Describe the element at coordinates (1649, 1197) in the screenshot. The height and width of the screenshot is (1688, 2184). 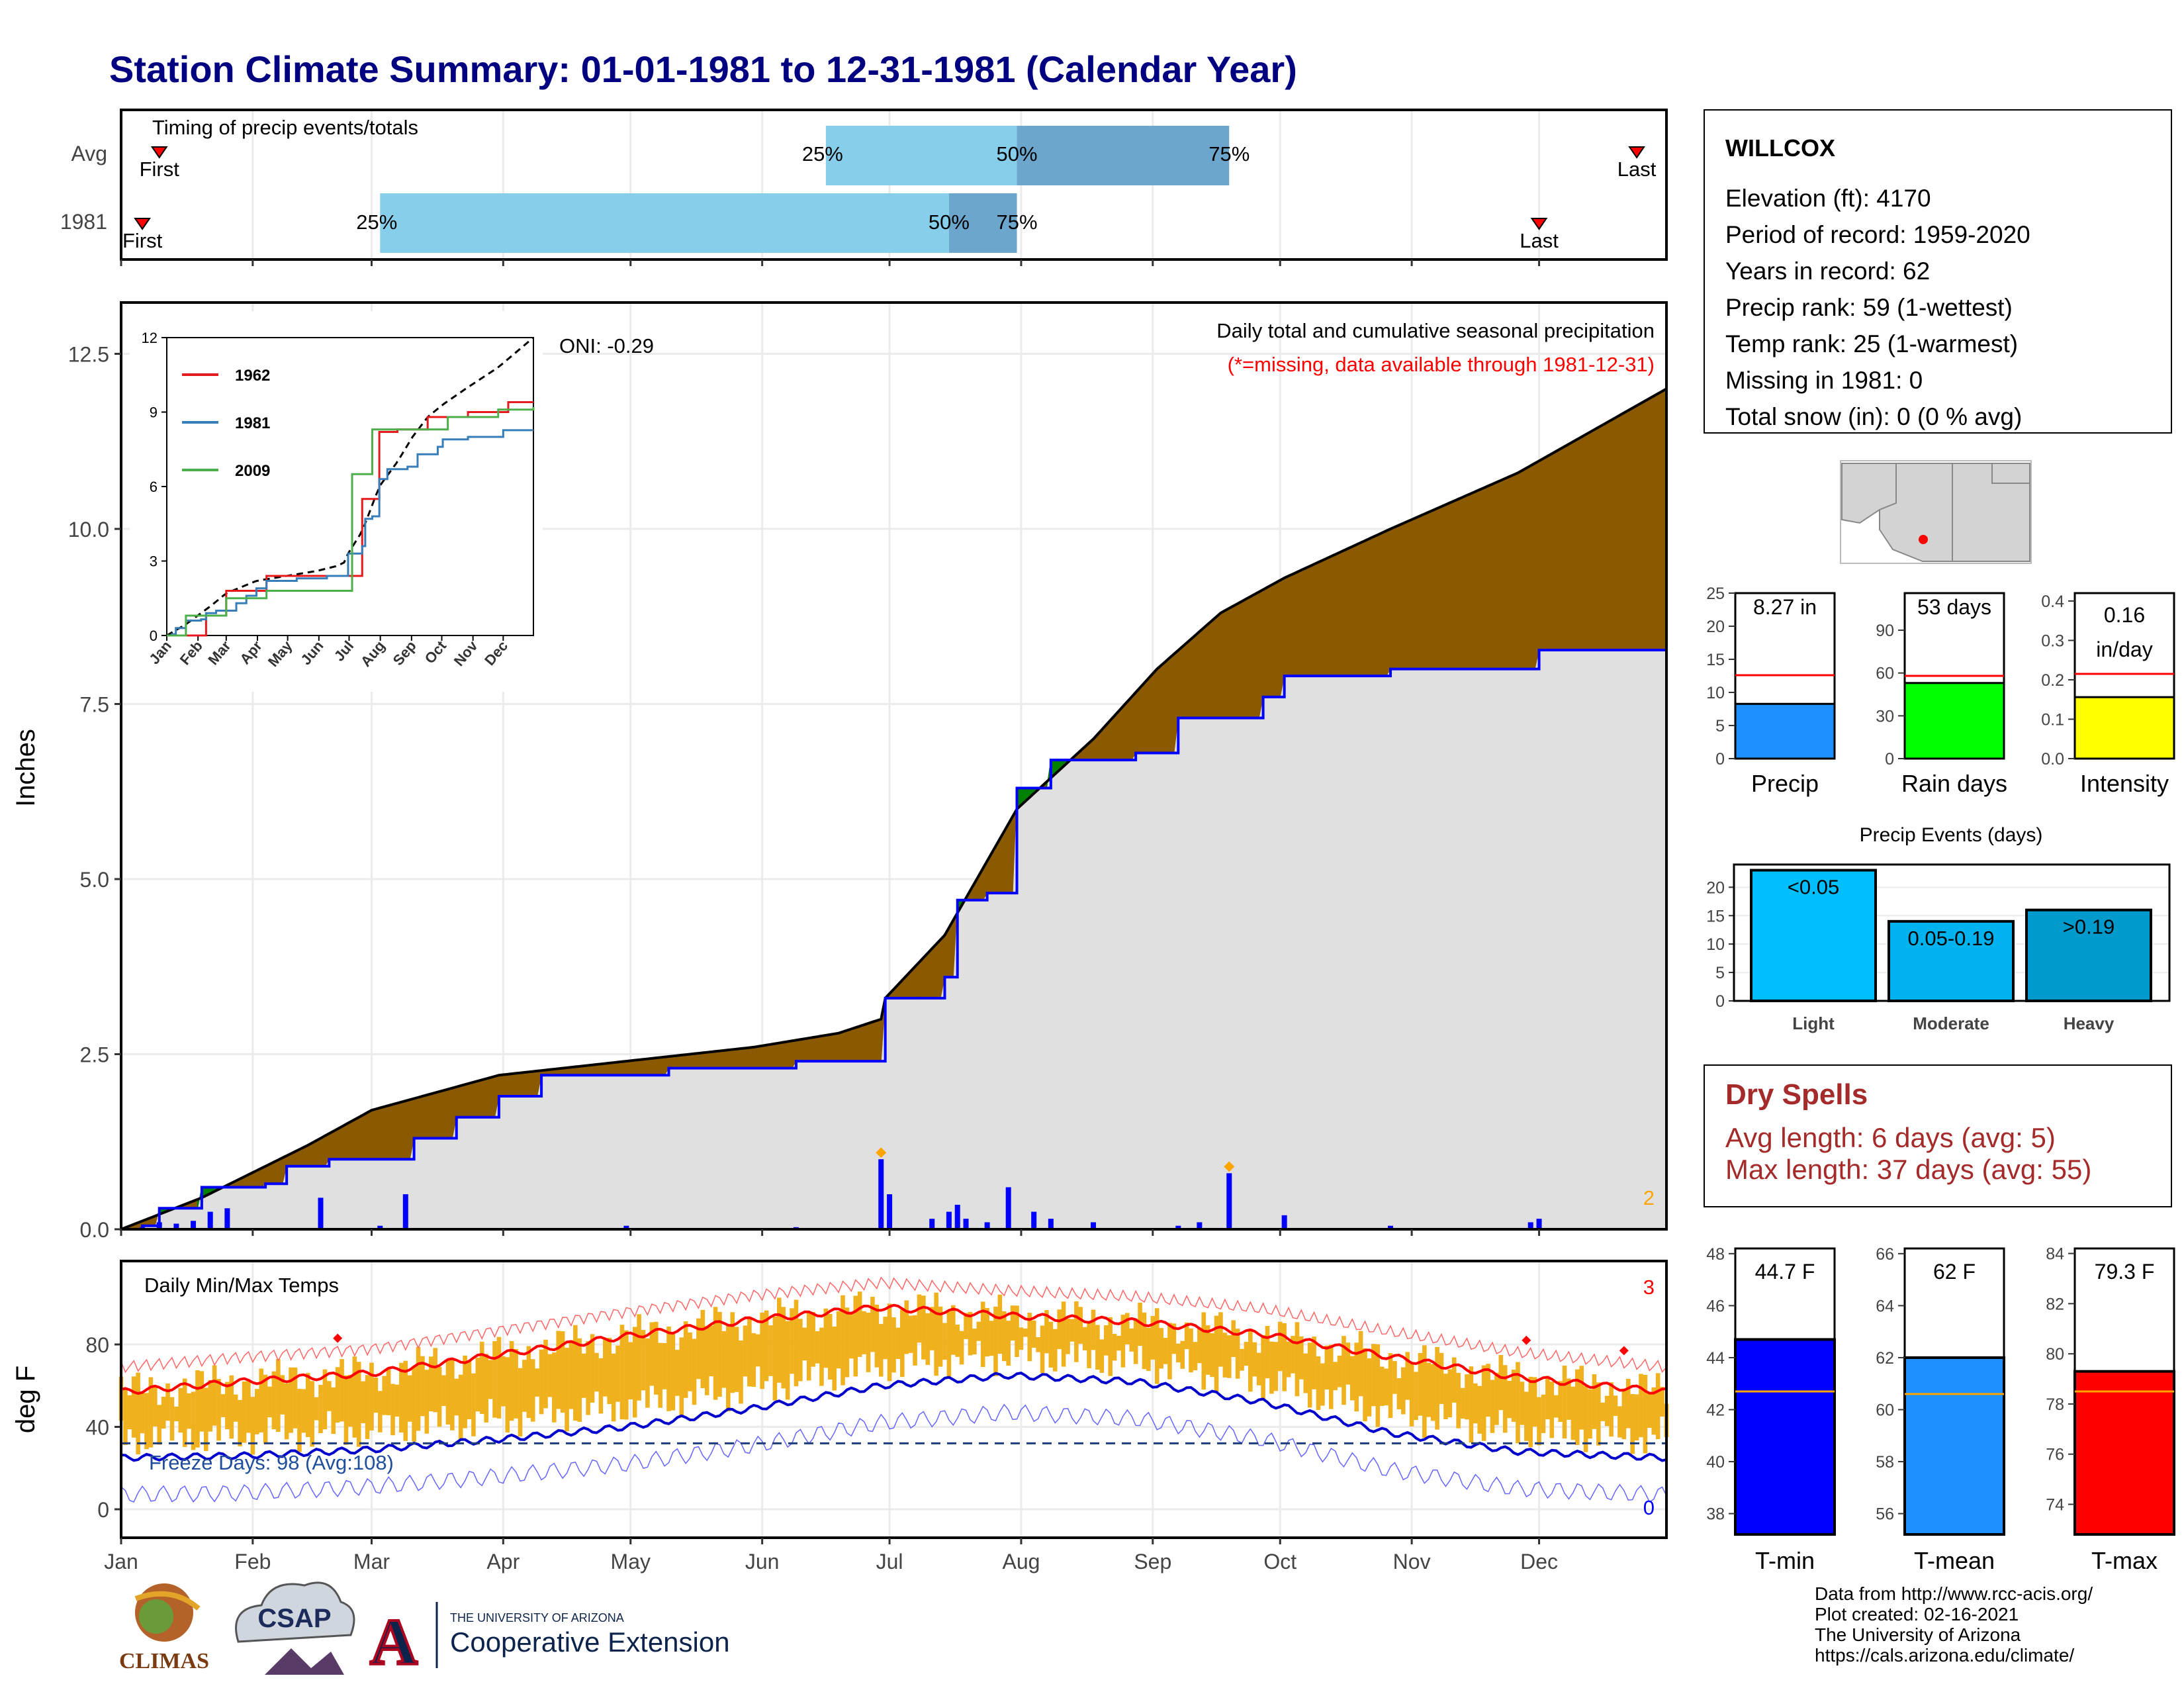
I see `precip-corner-count: 2` at that location.